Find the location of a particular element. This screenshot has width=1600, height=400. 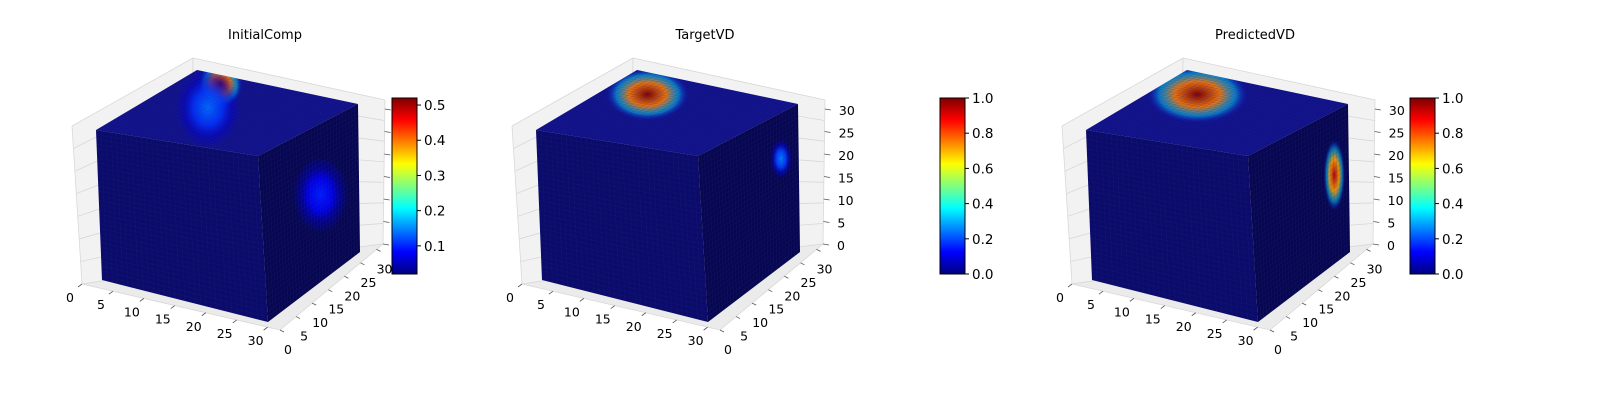

voxel-grid-front is located at coordinates (182, 225).